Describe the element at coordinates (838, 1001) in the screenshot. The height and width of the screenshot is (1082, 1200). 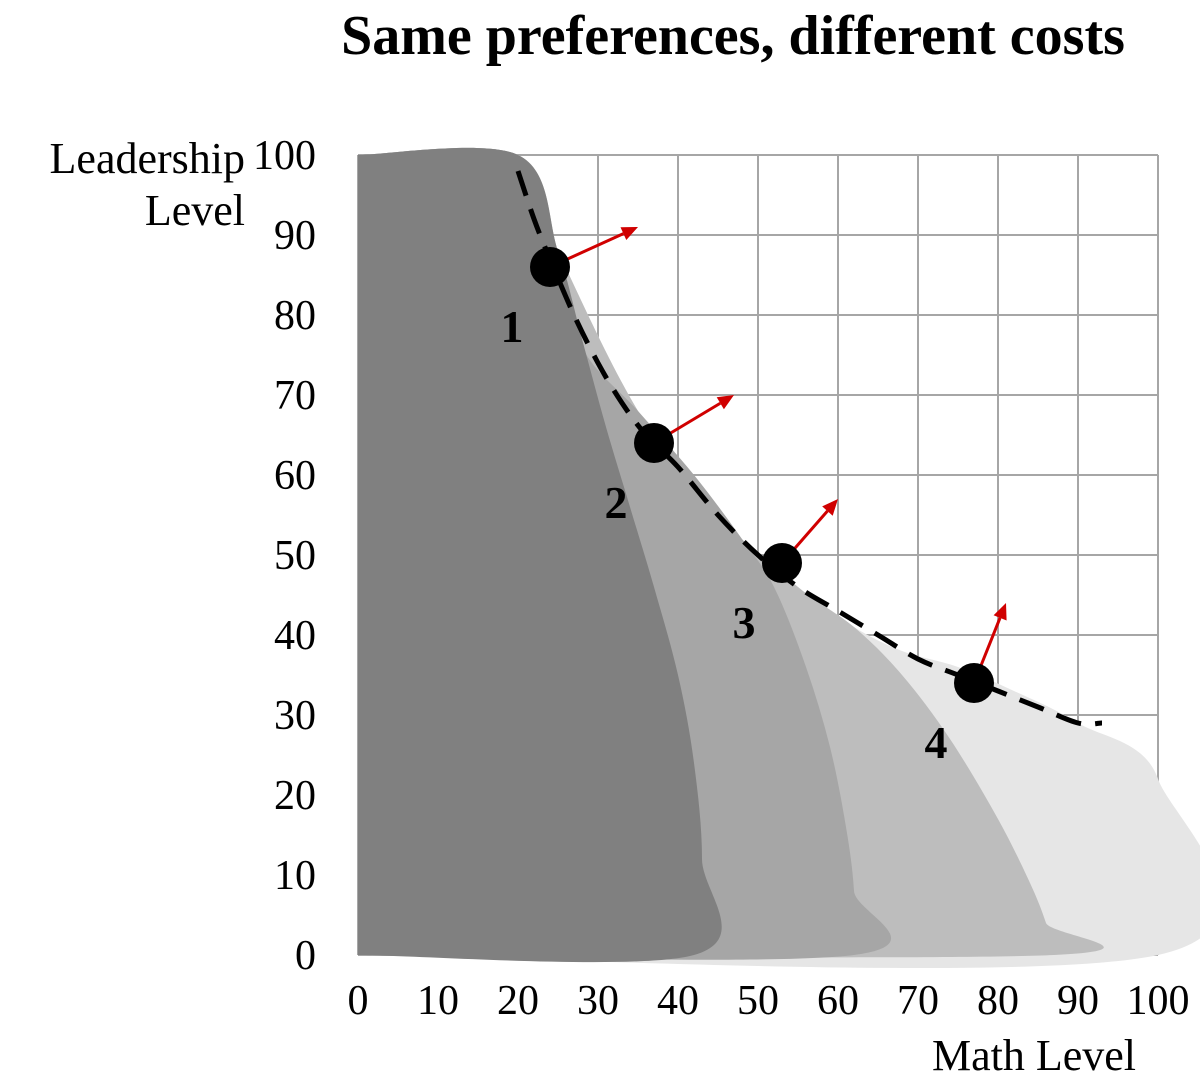
I see `x-tick-label-60: 60` at that location.